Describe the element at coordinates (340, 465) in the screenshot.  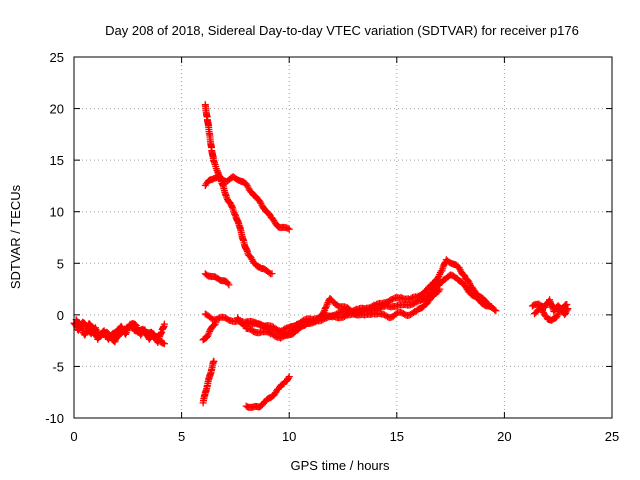
I see `x-axis-label: GPS time / hours` at that location.